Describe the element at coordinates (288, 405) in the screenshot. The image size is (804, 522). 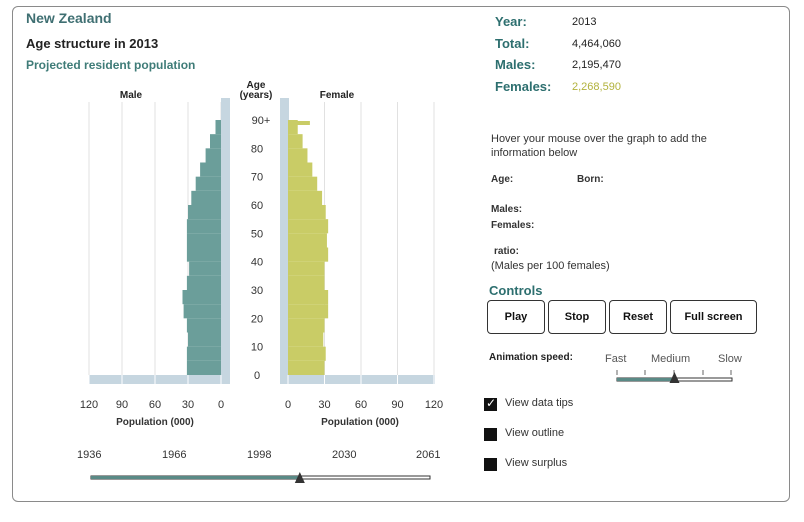
I see `female-x-tick-label: 0` at that location.